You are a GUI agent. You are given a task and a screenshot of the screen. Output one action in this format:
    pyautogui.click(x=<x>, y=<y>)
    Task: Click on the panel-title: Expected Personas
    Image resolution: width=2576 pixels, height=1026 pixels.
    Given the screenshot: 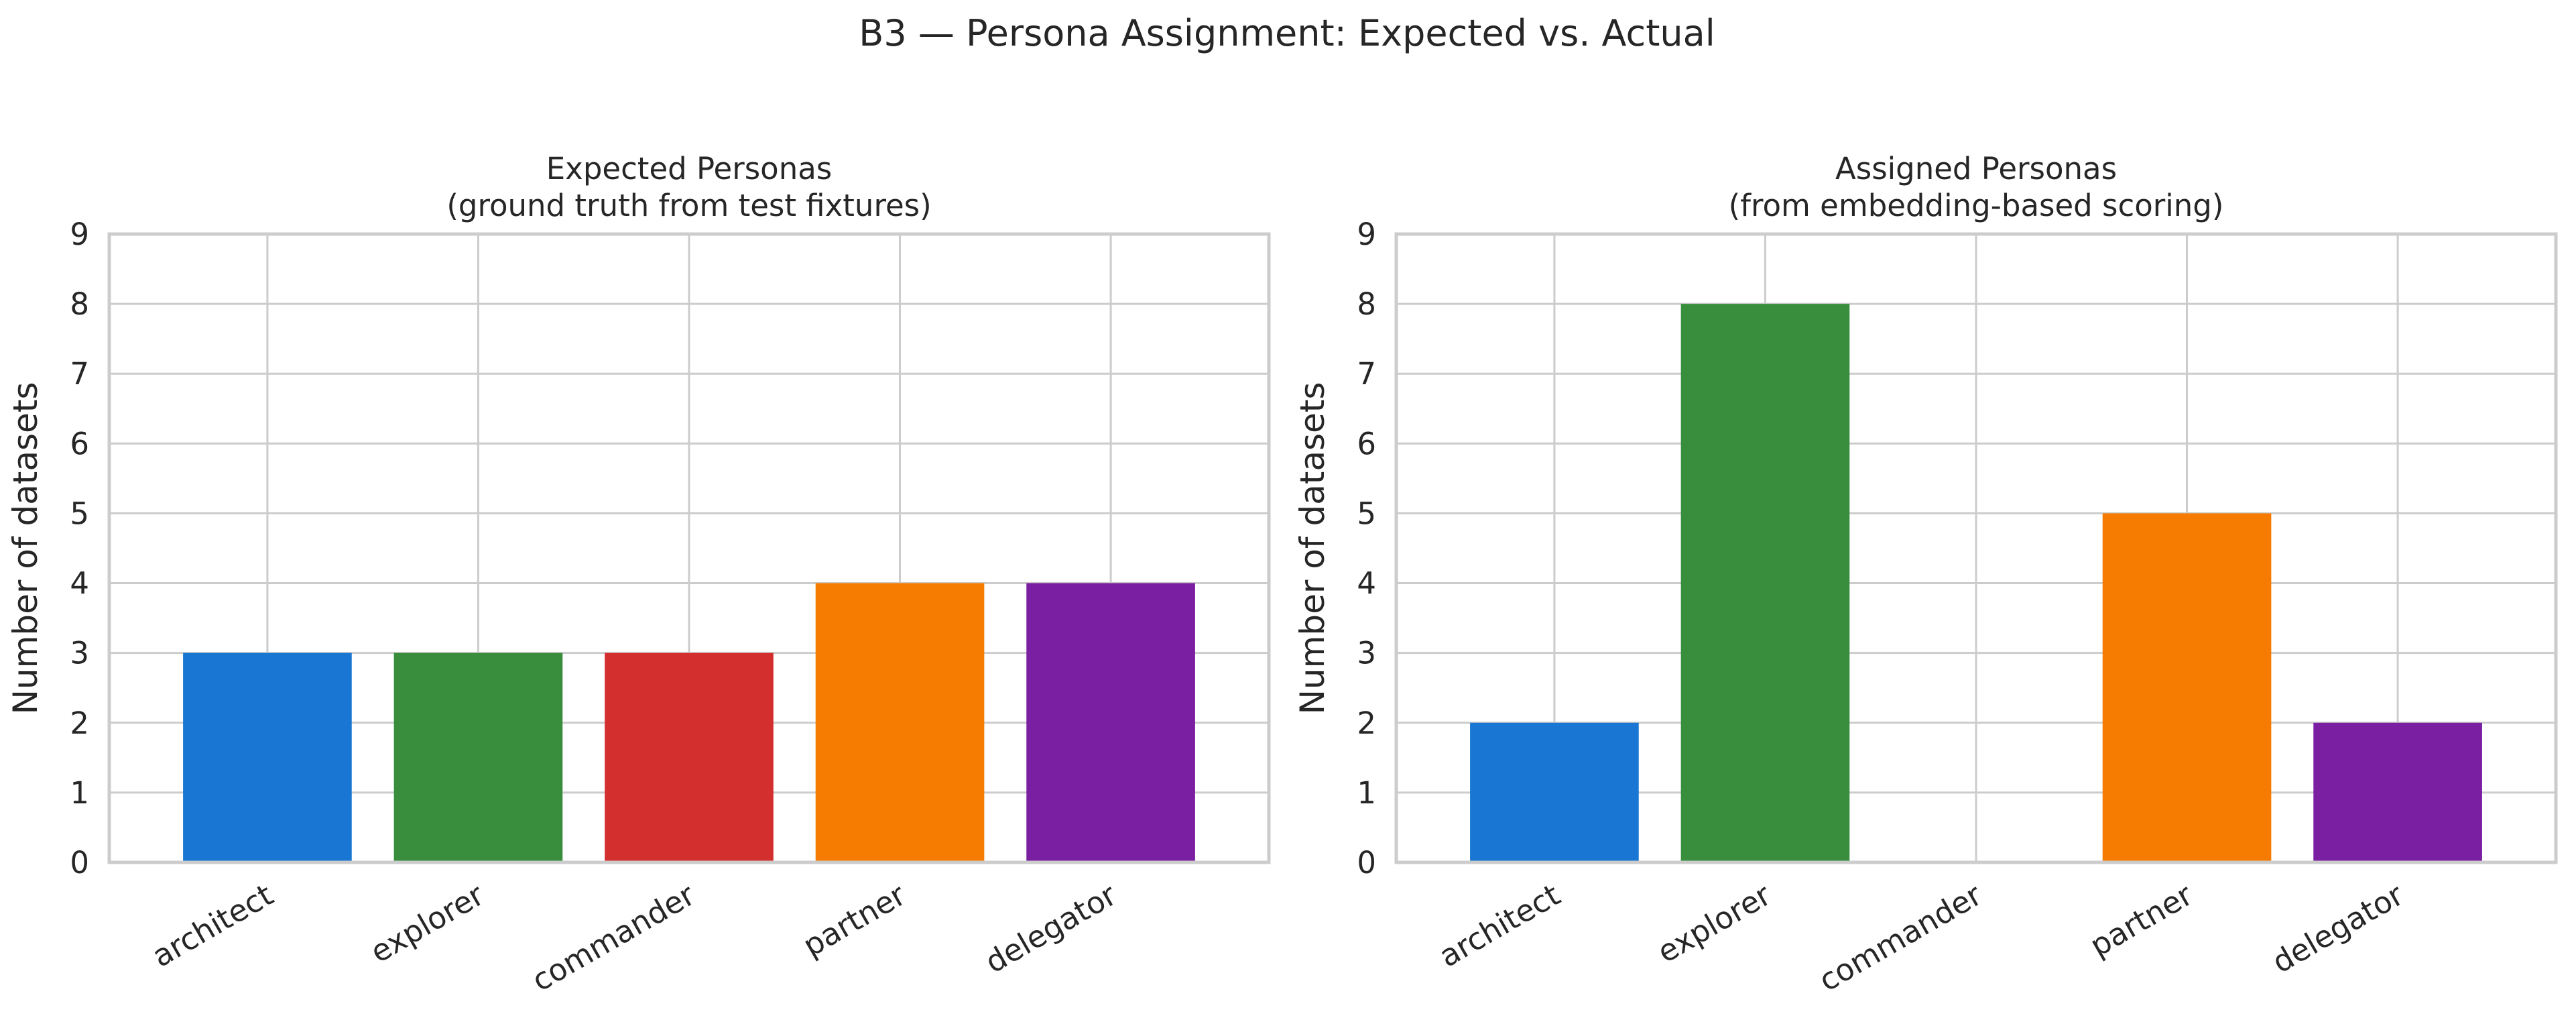 What is the action you would take?
    pyautogui.click(x=689, y=168)
    